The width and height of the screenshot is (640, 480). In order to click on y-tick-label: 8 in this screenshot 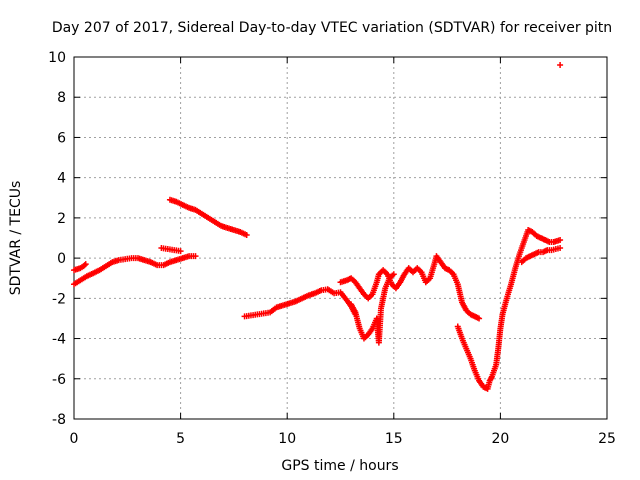, I will do `click(61, 98)`.